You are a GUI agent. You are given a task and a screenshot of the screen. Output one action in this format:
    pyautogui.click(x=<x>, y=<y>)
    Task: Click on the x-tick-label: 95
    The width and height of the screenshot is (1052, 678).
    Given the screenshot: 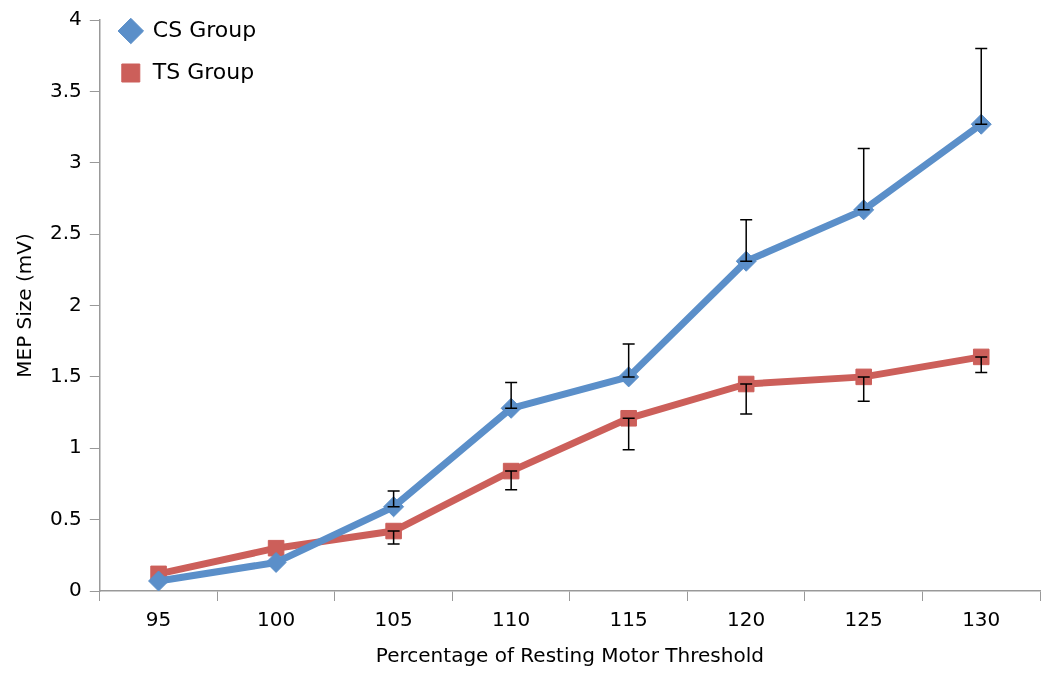 What is the action you would take?
    pyautogui.click(x=158, y=619)
    